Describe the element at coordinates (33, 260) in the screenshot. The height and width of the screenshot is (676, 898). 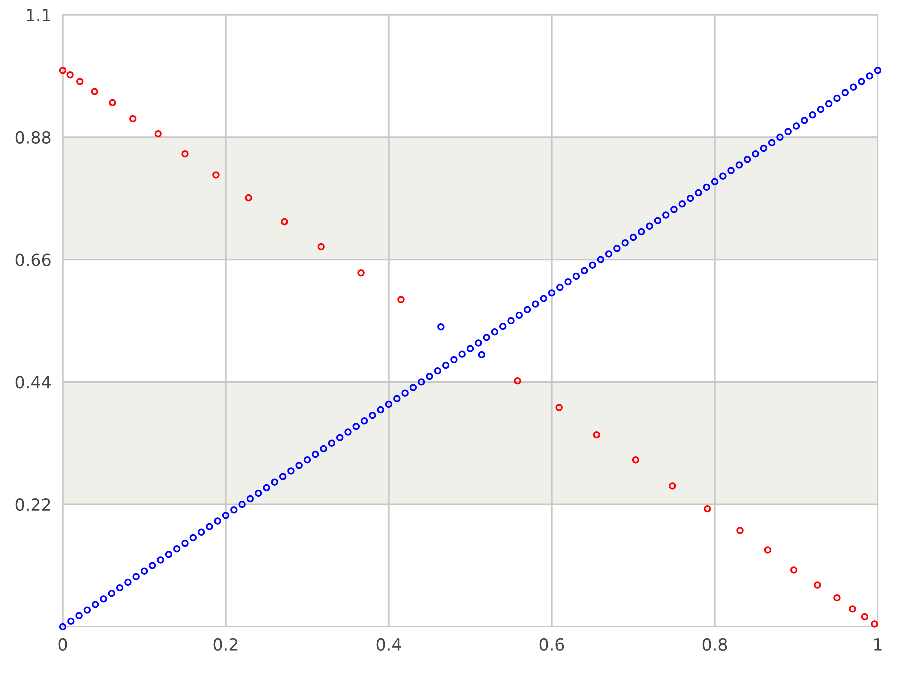
I see `y-tick-label: 0.66` at that location.